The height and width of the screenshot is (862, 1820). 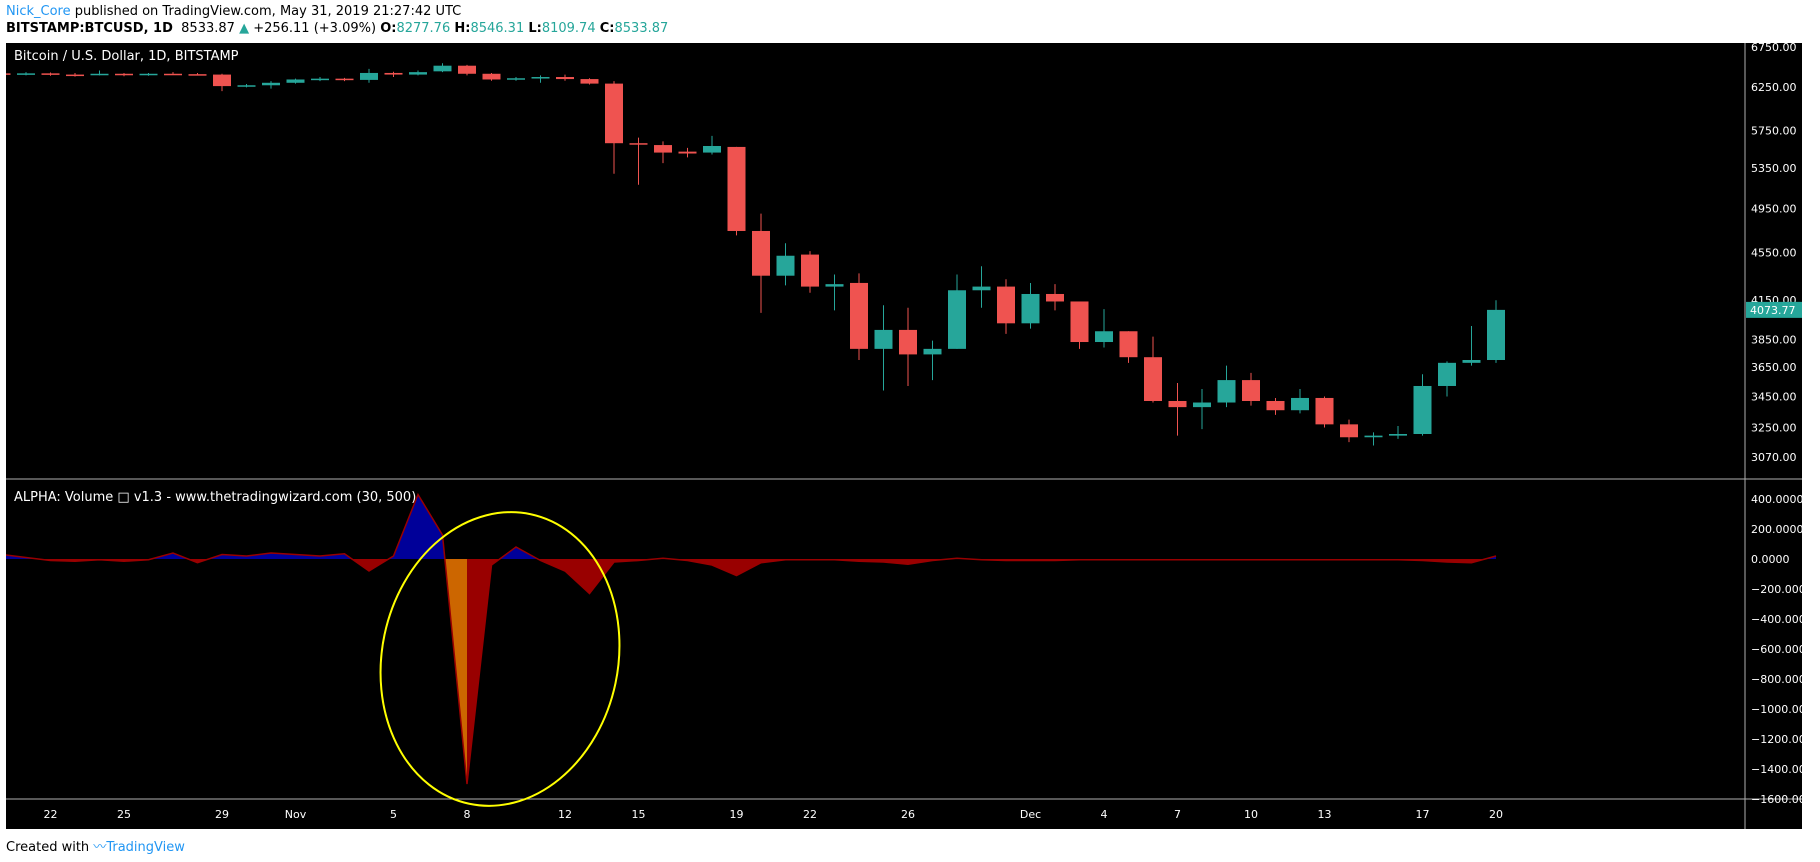 What do you see at coordinates (38, 11) in the screenshot?
I see `author-link: Nick_Core` at bounding box center [38, 11].